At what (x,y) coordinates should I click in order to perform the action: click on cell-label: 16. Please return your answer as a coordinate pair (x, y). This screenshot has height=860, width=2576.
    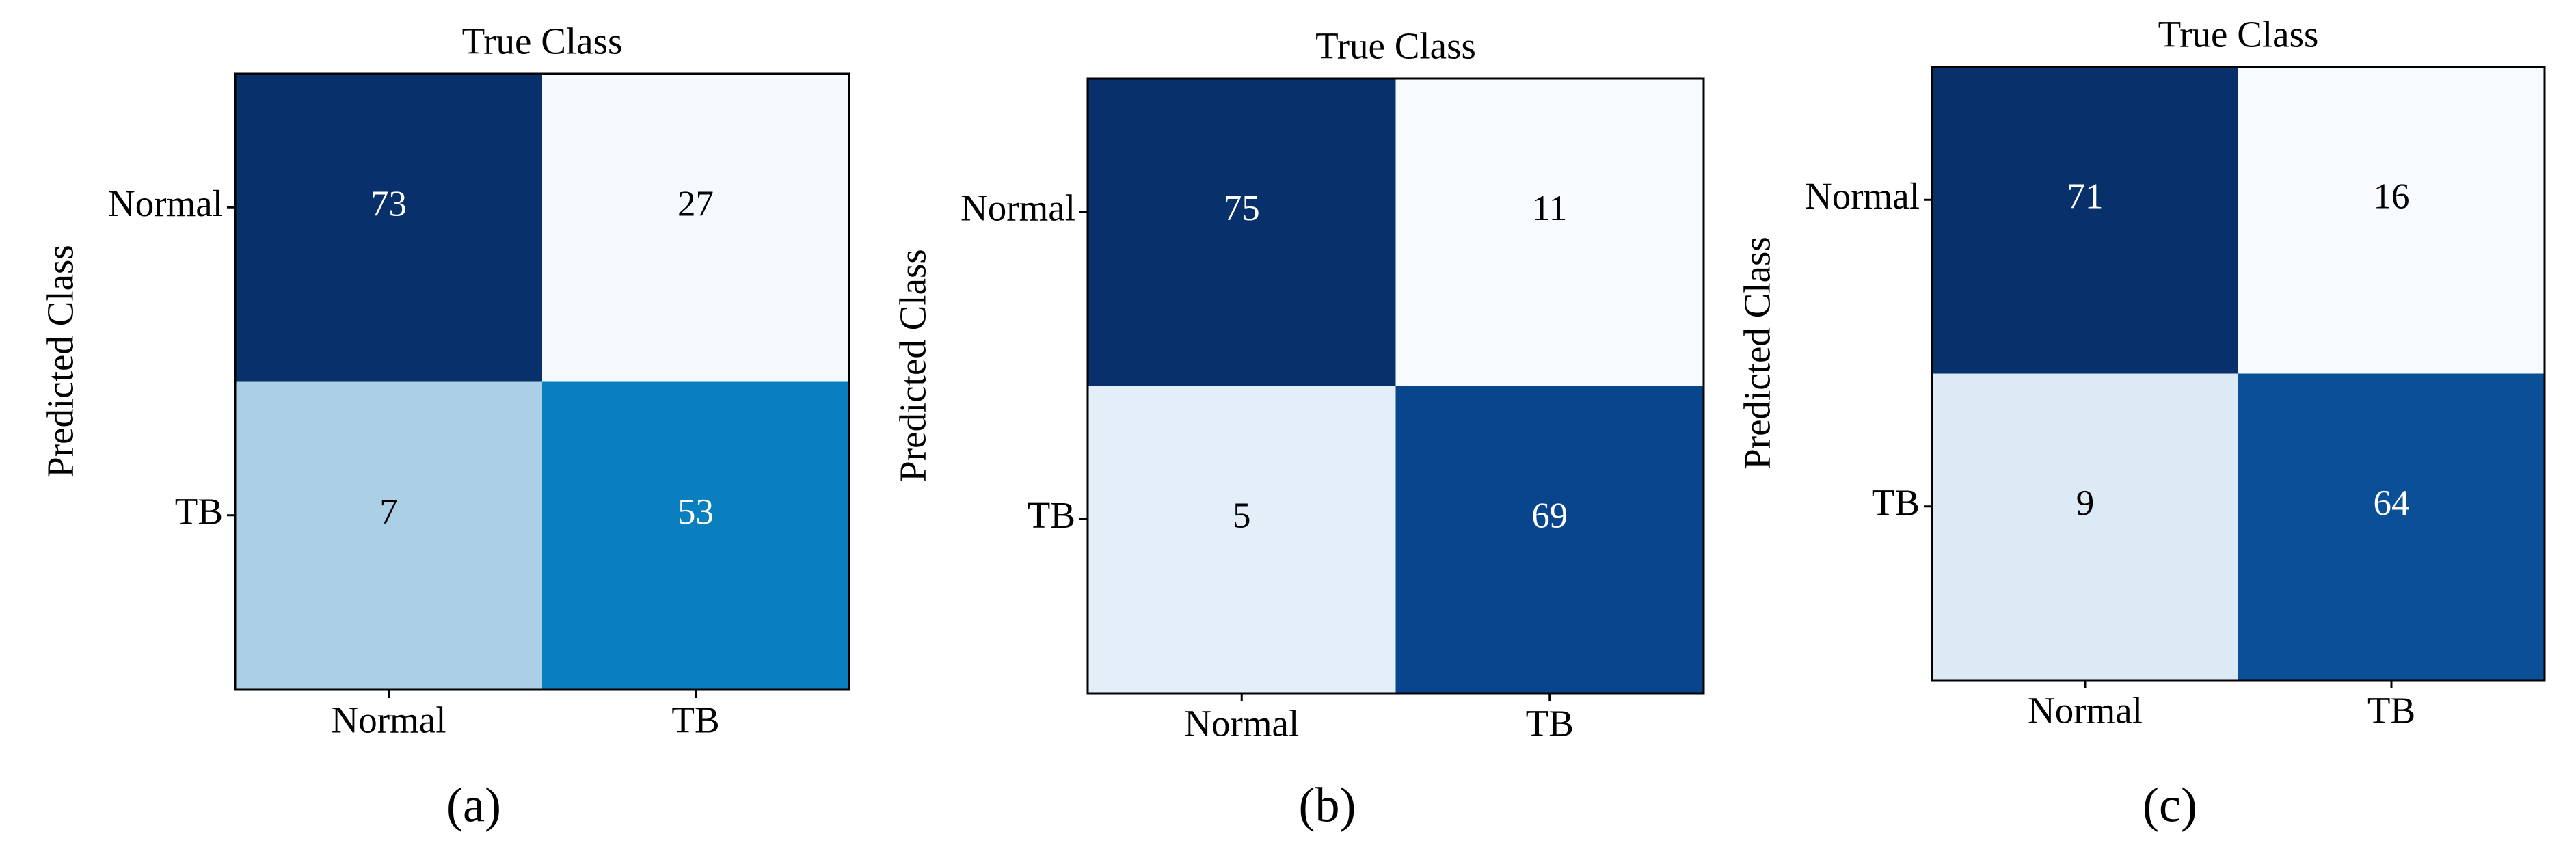
    Looking at the image, I should click on (2392, 196).